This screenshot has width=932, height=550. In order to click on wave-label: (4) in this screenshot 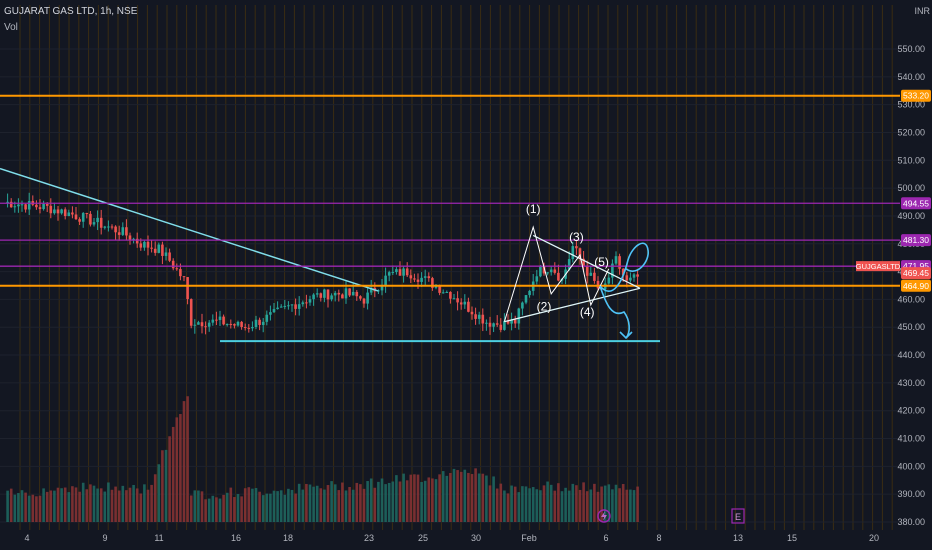, I will do `click(587, 312)`.